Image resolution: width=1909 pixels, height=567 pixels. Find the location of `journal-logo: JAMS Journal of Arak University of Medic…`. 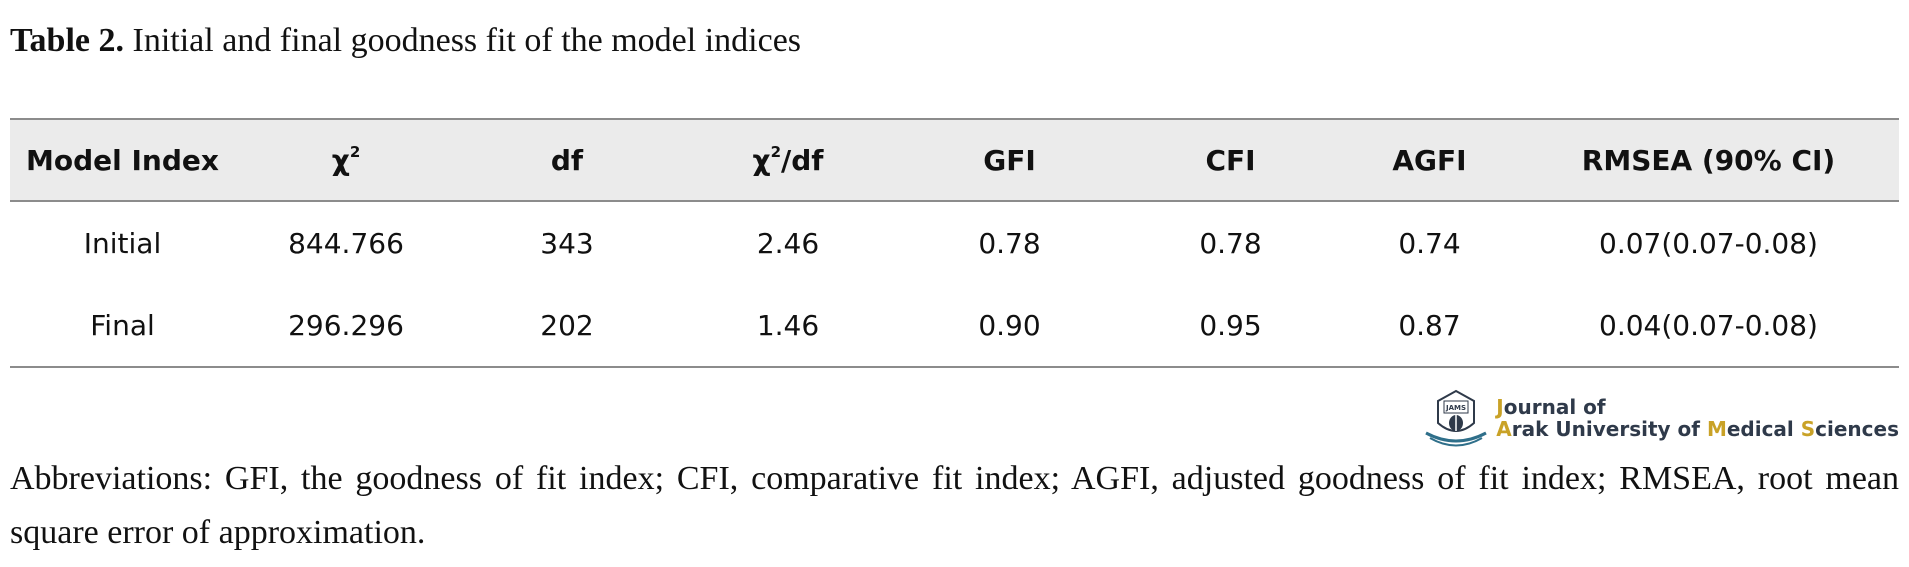

journal-logo: JAMS Journal of Arak University of Medic… is located at coordinates (1660, 418).